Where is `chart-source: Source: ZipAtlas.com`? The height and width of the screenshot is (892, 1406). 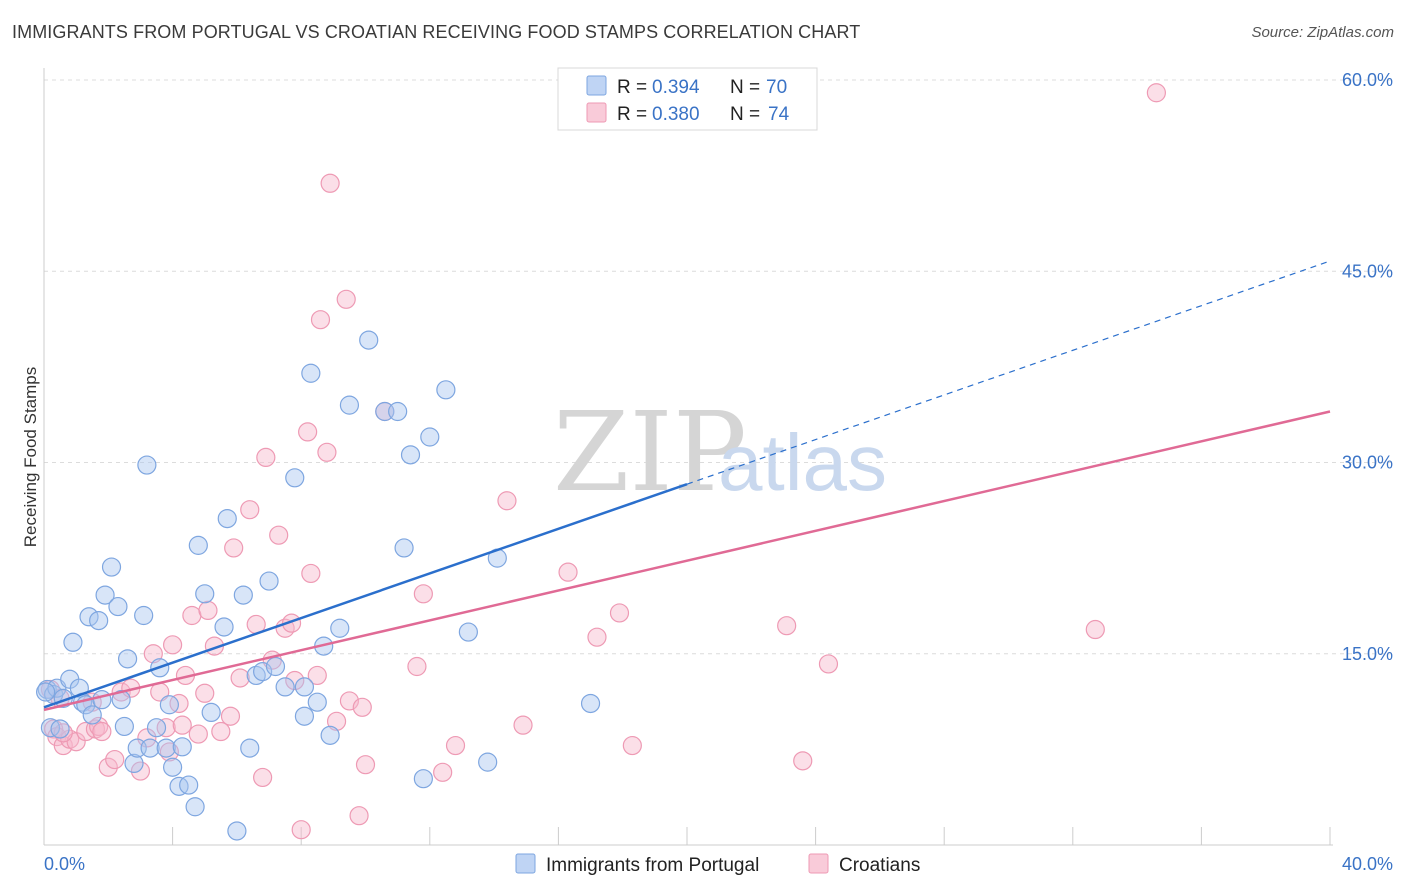
chart-source: Source: ZipAtlas.com is located at coordinates (1322, 32).